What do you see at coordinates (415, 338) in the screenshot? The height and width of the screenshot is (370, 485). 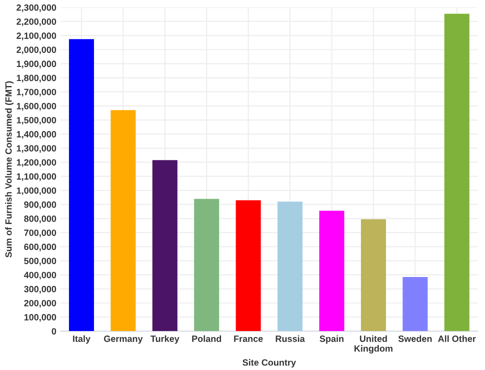 I see `x-tick-label: Sweden` at bounding box center [415, 338].